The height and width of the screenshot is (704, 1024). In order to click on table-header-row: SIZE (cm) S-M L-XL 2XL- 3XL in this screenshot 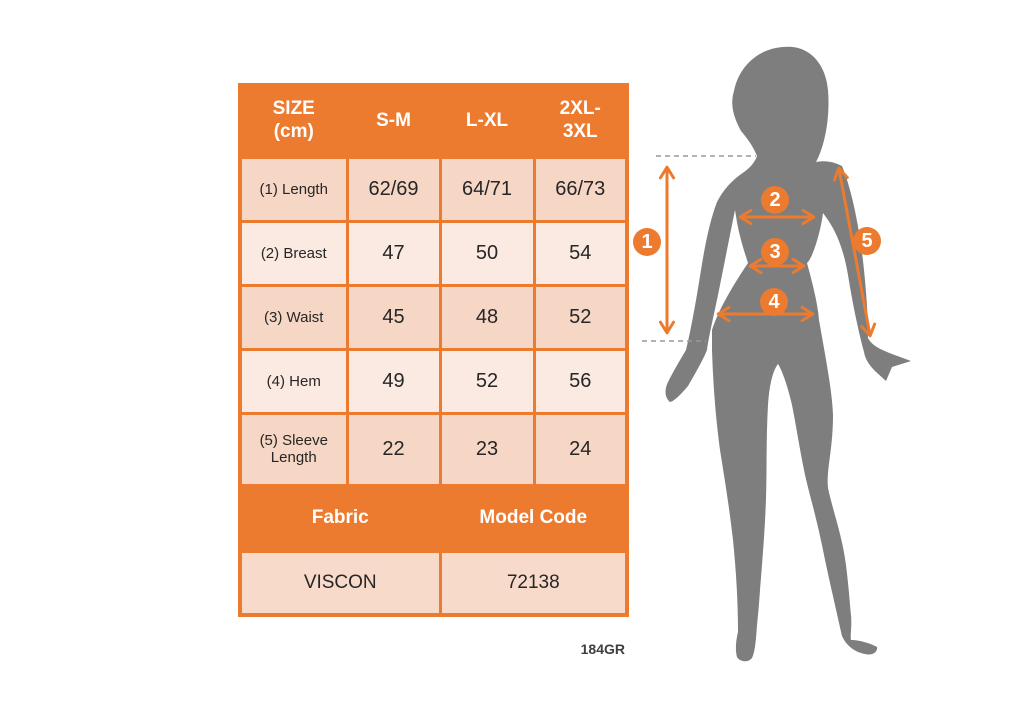, I will do `click(433, 121)`.